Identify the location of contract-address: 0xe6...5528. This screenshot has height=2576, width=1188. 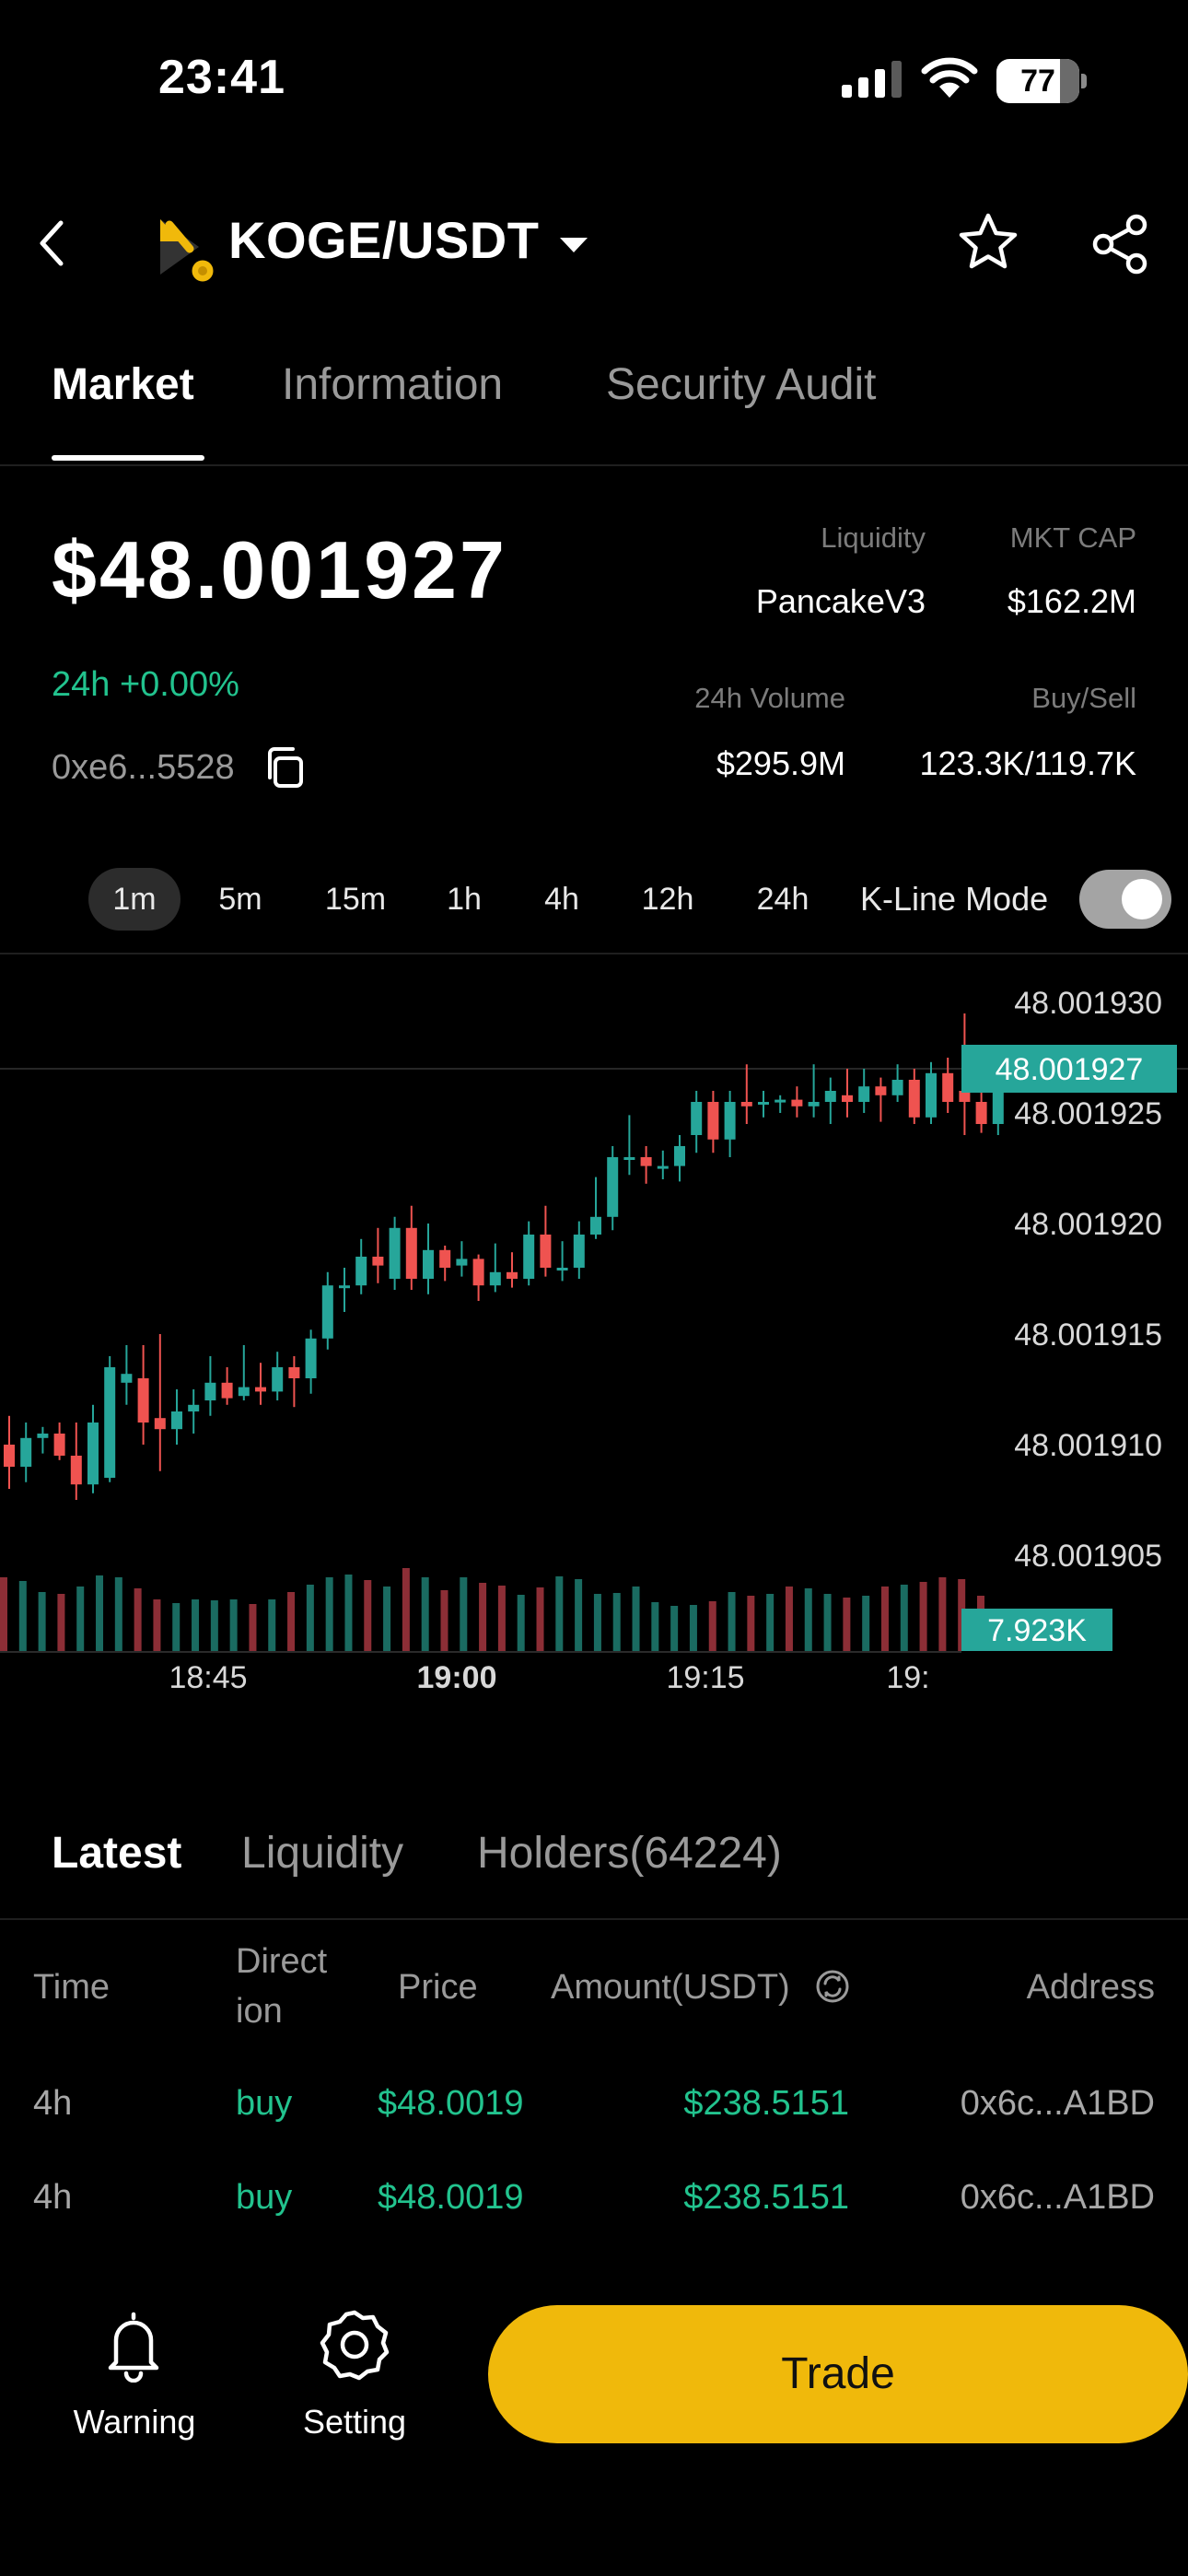
(143, 767).